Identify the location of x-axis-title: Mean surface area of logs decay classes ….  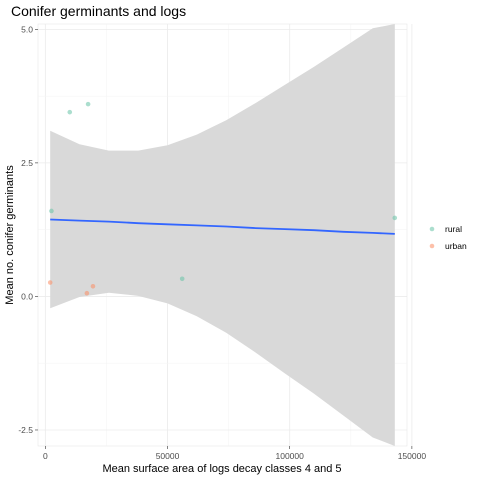
(221, 469).